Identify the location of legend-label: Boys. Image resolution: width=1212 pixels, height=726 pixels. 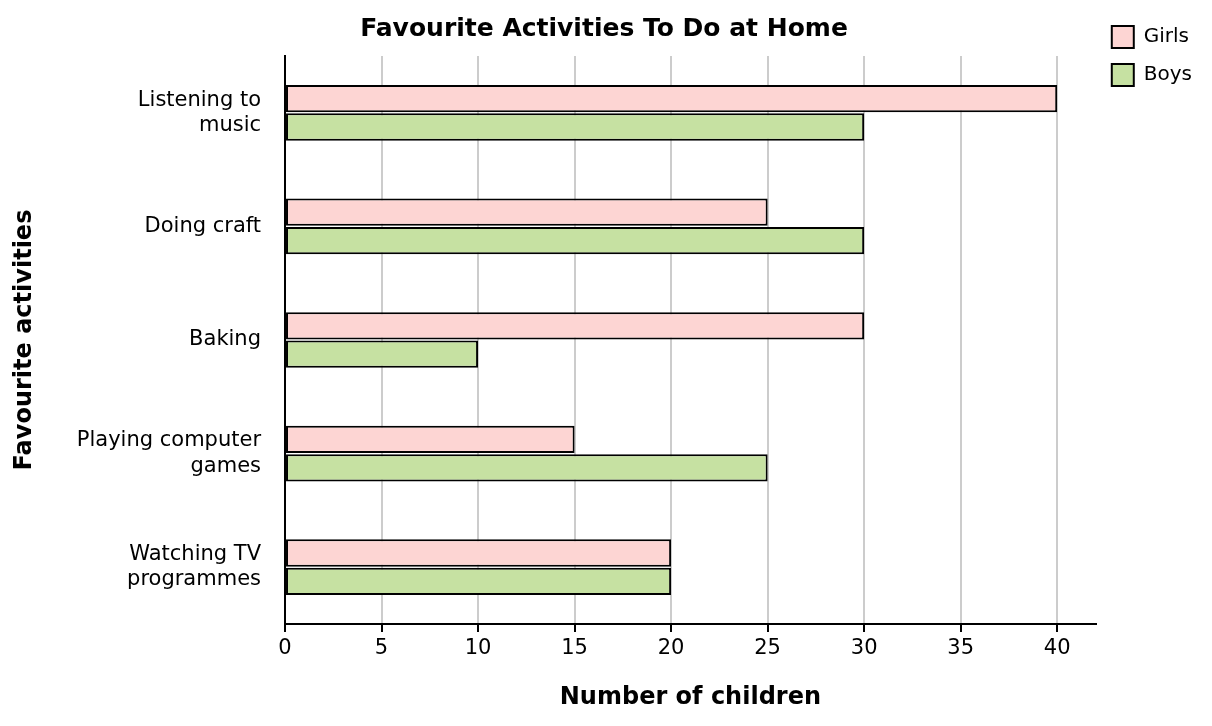
(1168, 73).